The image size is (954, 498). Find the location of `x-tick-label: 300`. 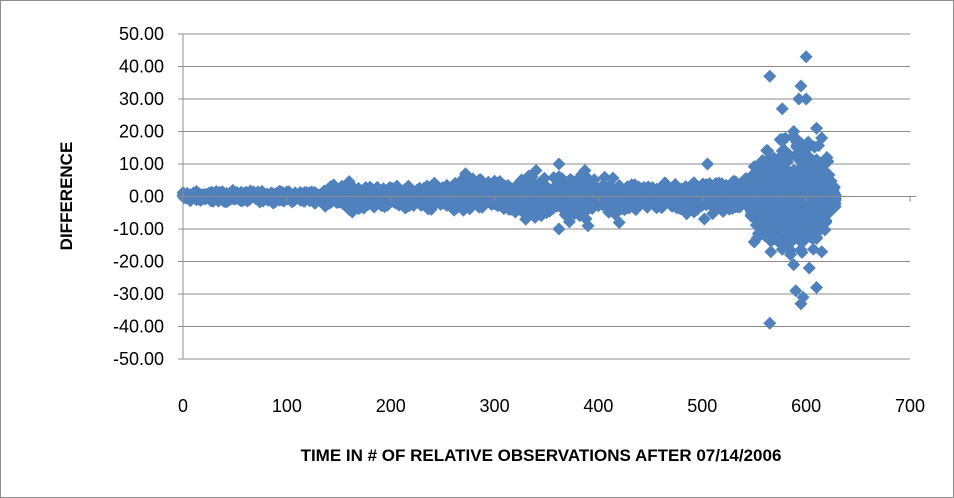

x-tick-label: 300 is located at coordinates (495, 406).